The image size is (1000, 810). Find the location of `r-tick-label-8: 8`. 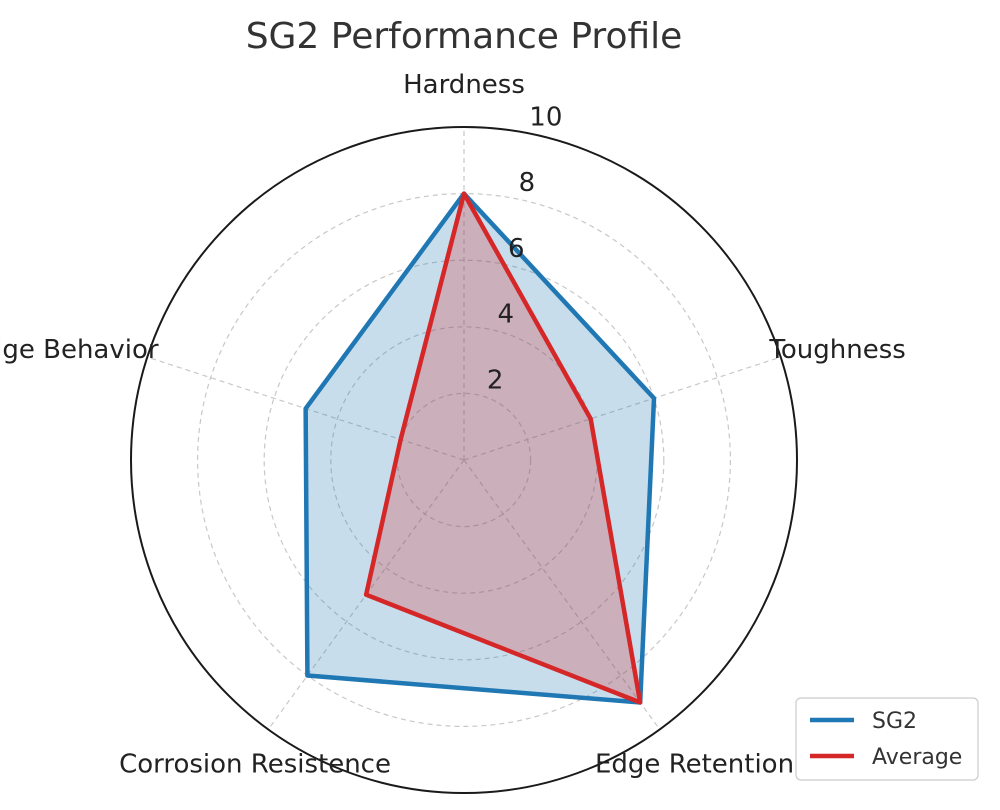

r-tick-label-8: 8 is located at coordinates (527, 183).